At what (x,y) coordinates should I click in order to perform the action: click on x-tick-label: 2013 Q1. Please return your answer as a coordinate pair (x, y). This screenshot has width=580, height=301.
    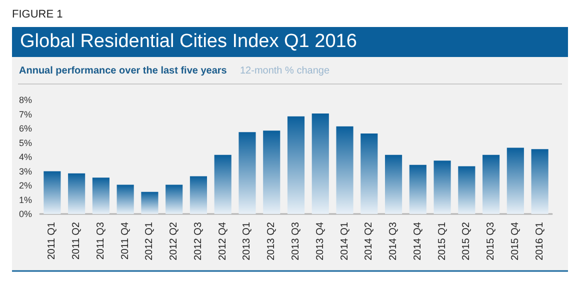
    Looking at the image, I should click on (247, 241).